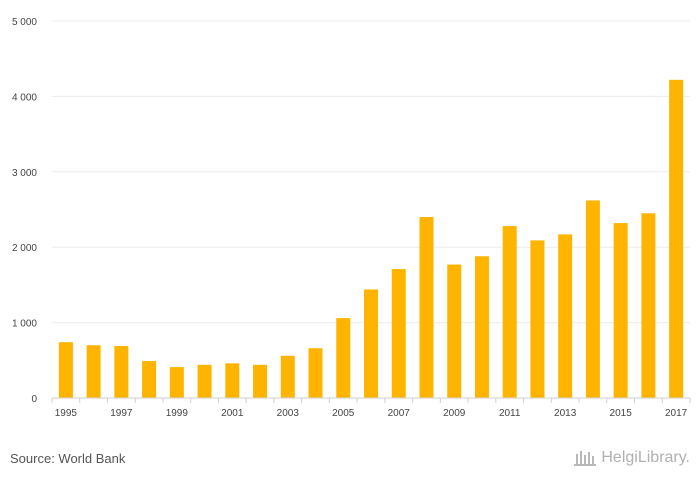  Describe the element at coordinates (509, 312) in the screenshot. I see `bar-2011` at that location.